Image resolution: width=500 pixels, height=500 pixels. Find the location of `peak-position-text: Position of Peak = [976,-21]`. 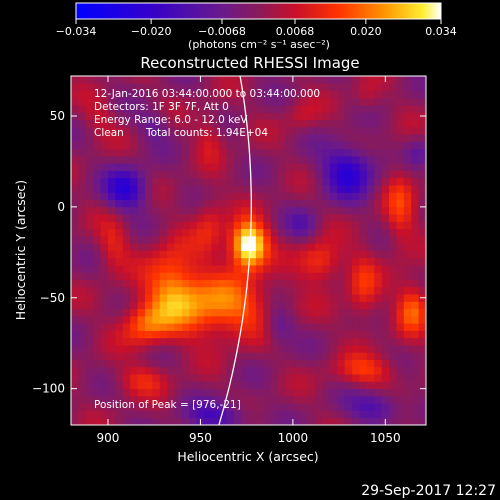

peak-position-text: Position of Peak = [976,-21] is located at coordinates (167, 405).